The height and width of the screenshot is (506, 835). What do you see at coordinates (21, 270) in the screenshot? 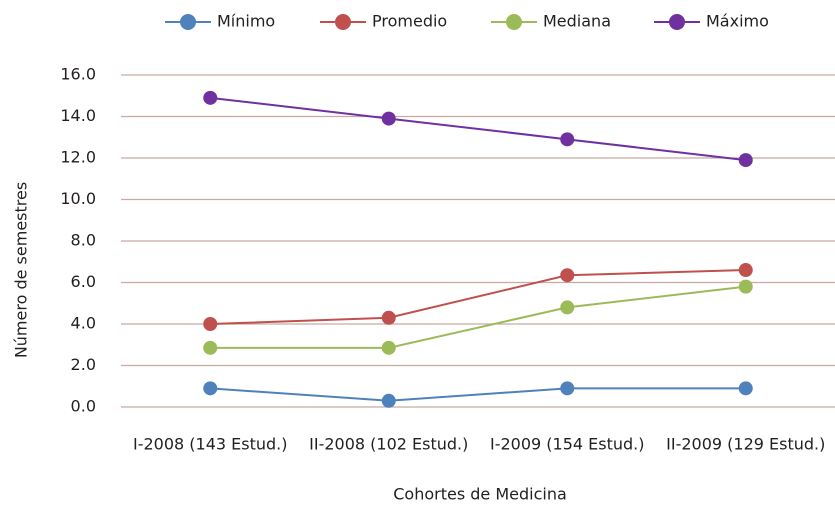
I see `y-axis-title: Número de semestres` at bounding box center [21, 270].